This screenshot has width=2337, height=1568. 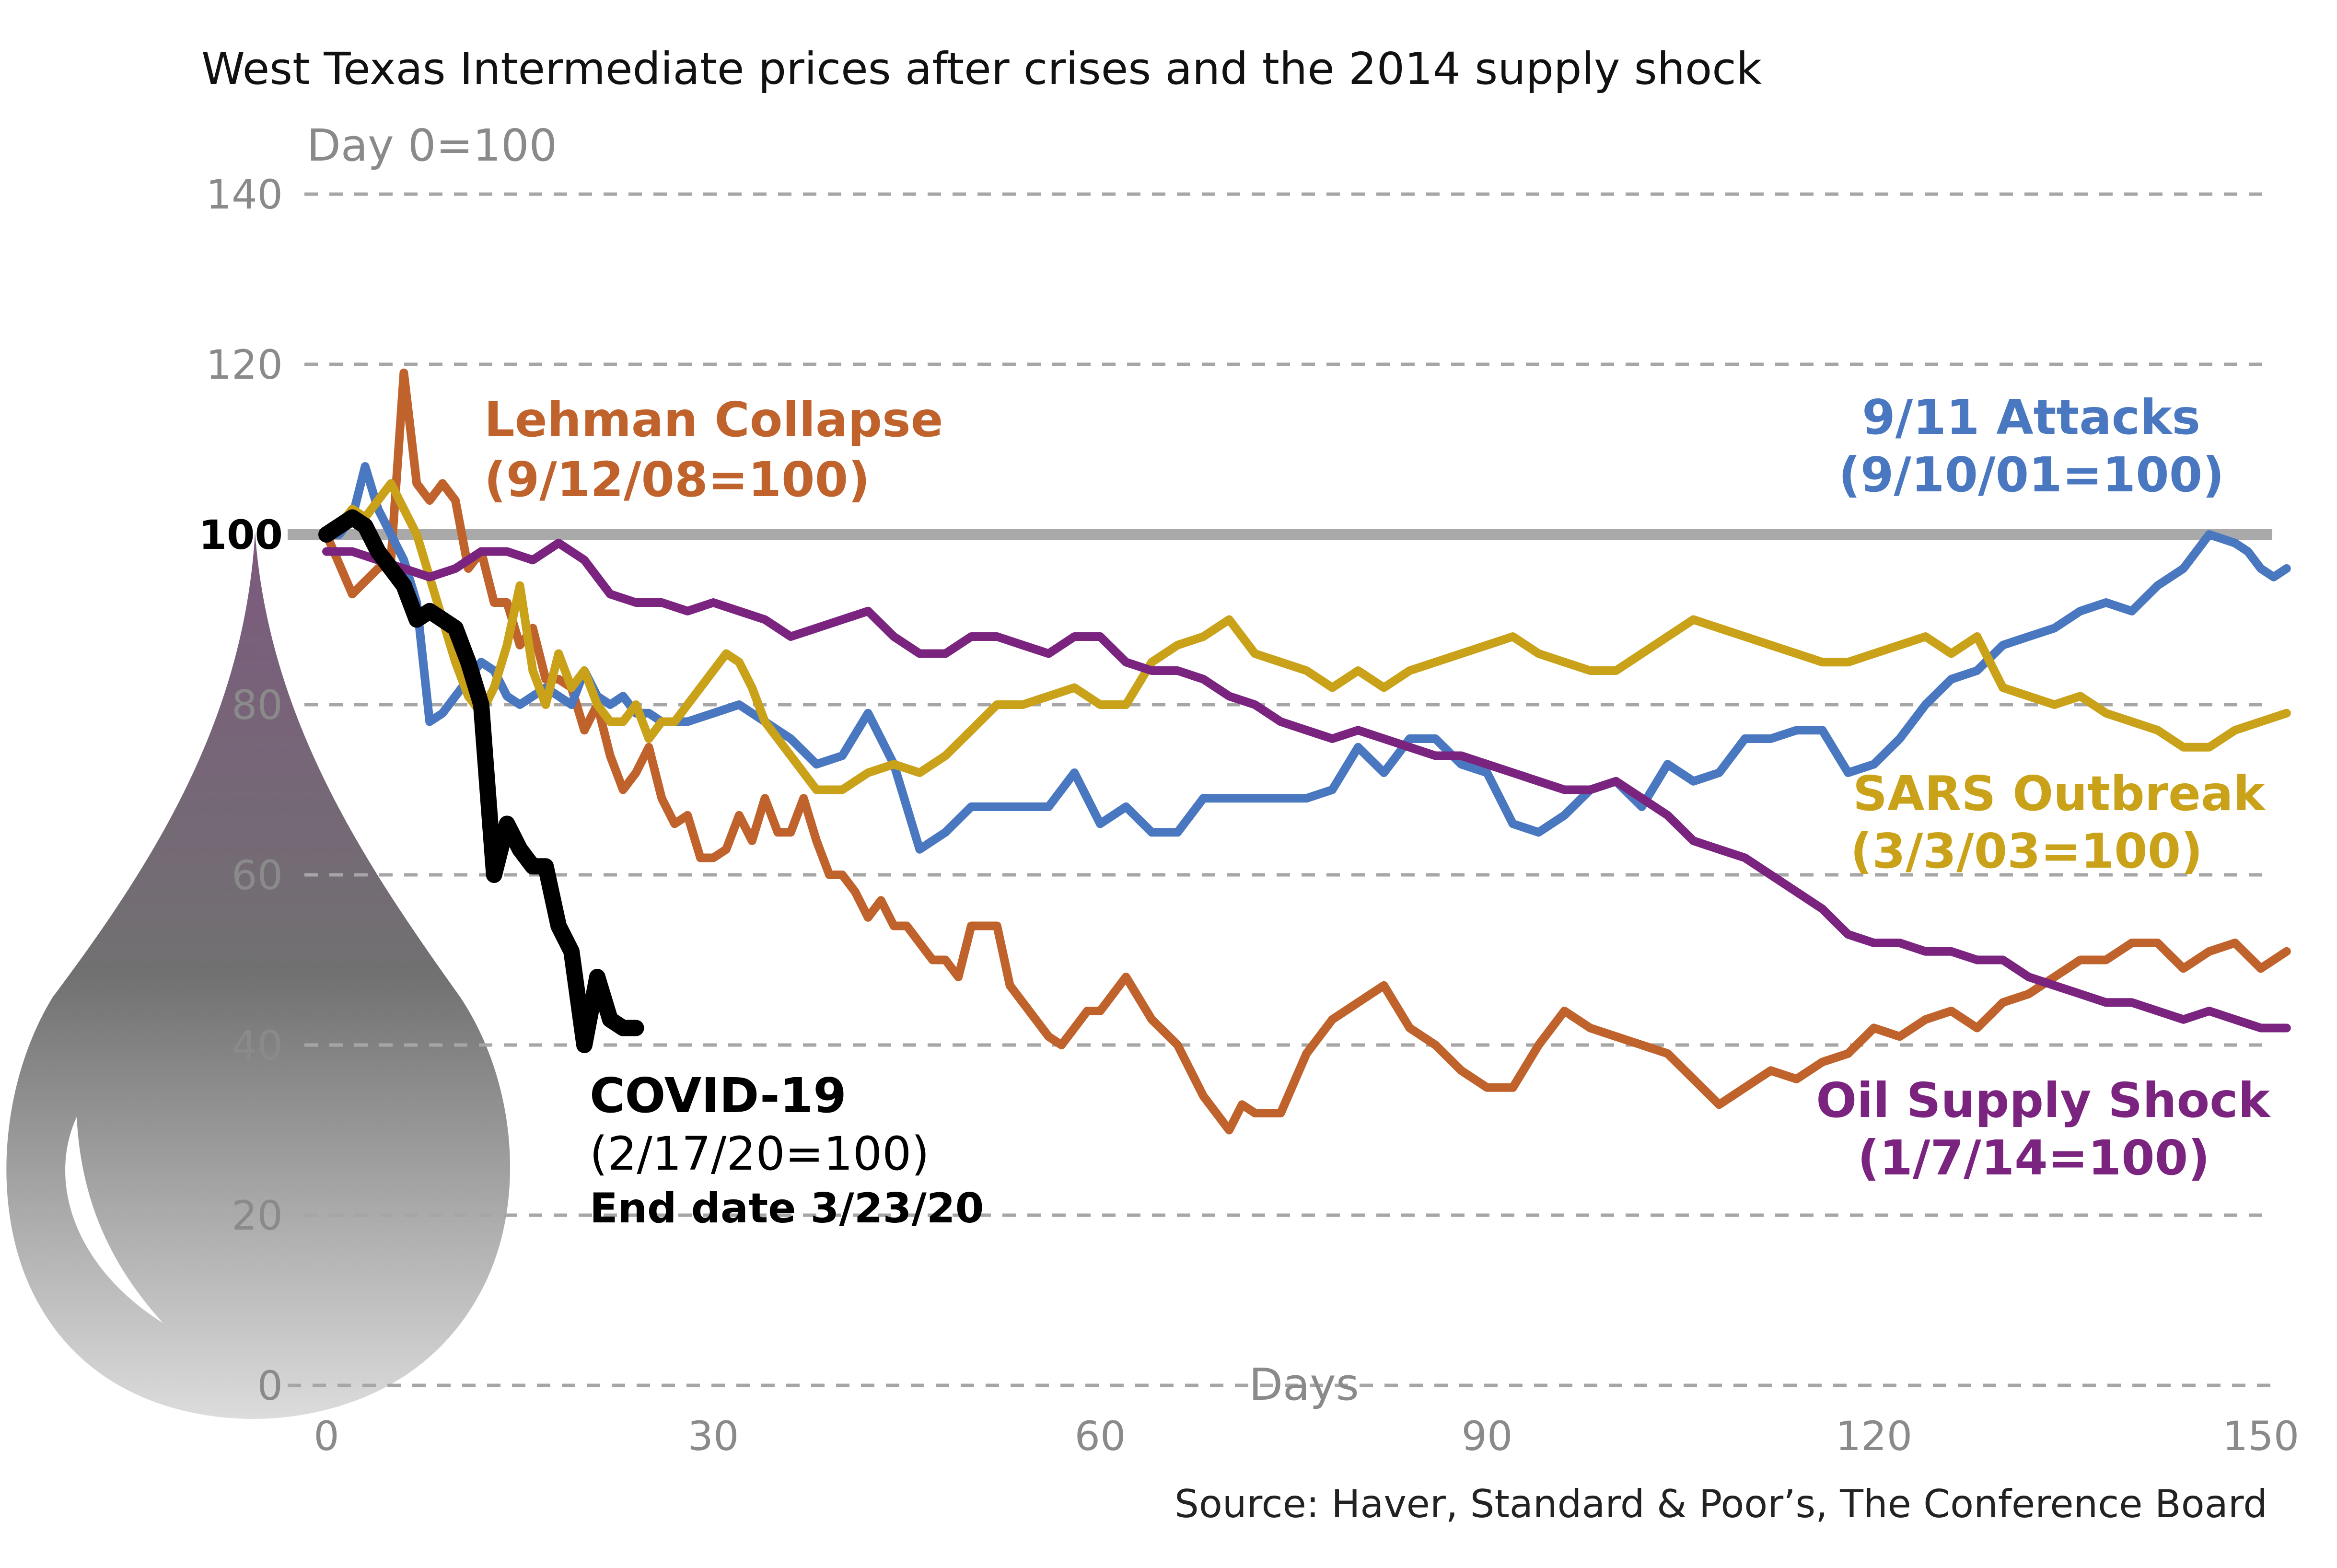 I want to click on label-oil-supply-name: Oil Supply Shock, so click(x=2044, y=1100).